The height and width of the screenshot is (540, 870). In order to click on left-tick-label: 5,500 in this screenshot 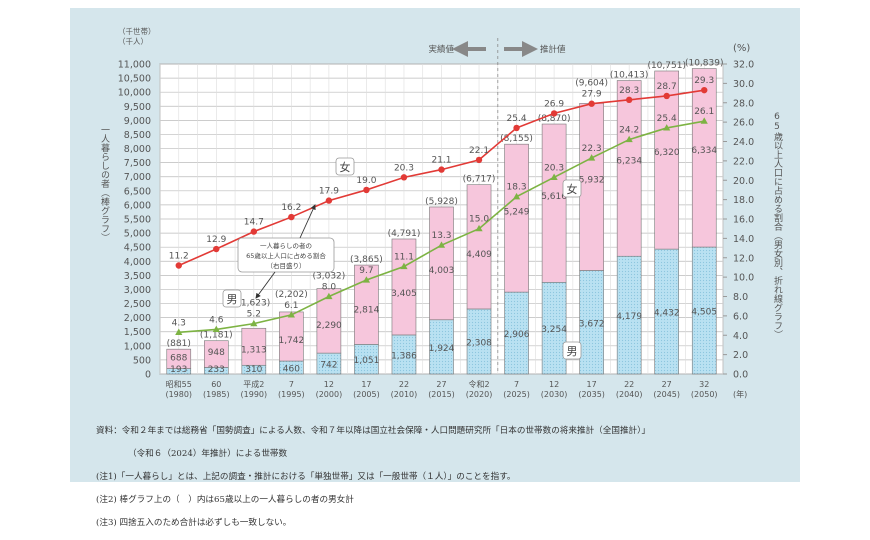, I will do `click(137, 220)`.